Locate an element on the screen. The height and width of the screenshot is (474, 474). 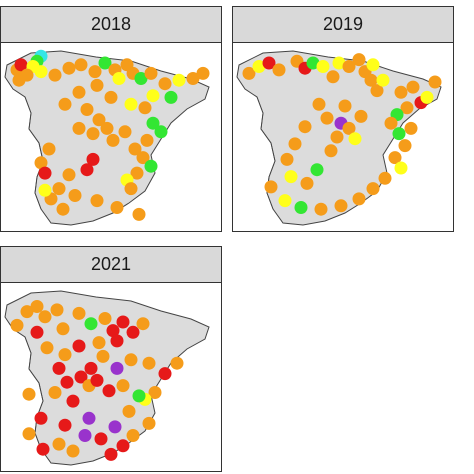
facet-title-2018: 2018 is located at coordinates (111, 24).